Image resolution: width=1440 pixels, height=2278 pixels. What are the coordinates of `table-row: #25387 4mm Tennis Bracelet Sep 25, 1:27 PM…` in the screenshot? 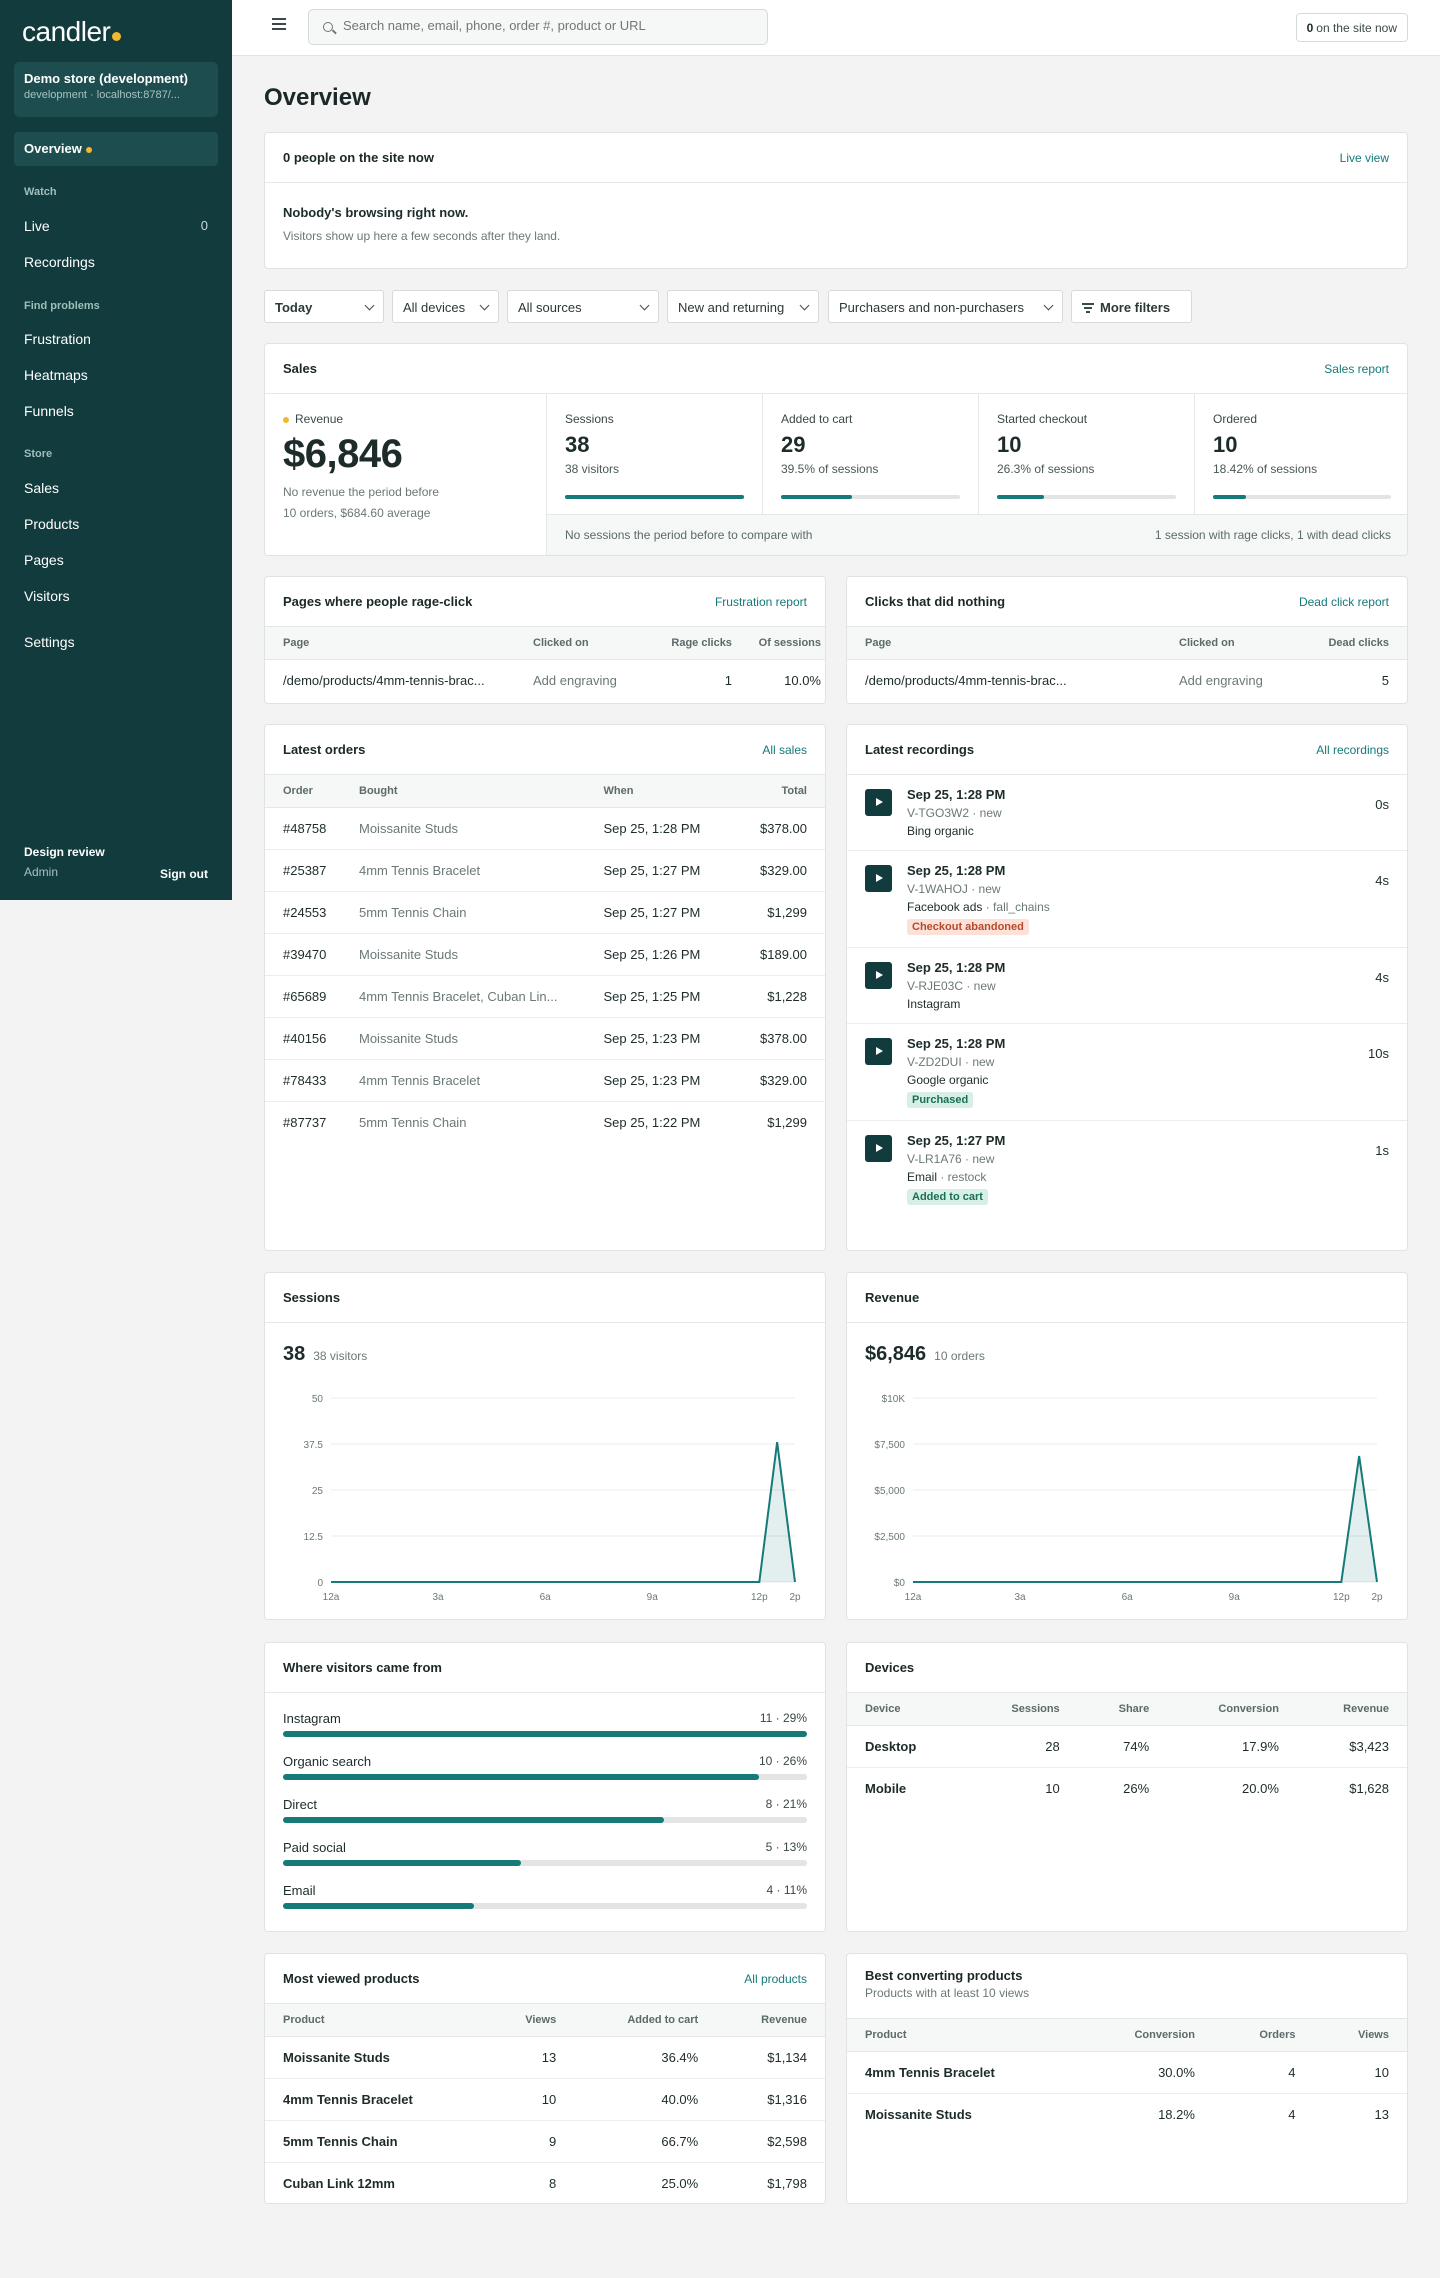 It's located at (545, 870).